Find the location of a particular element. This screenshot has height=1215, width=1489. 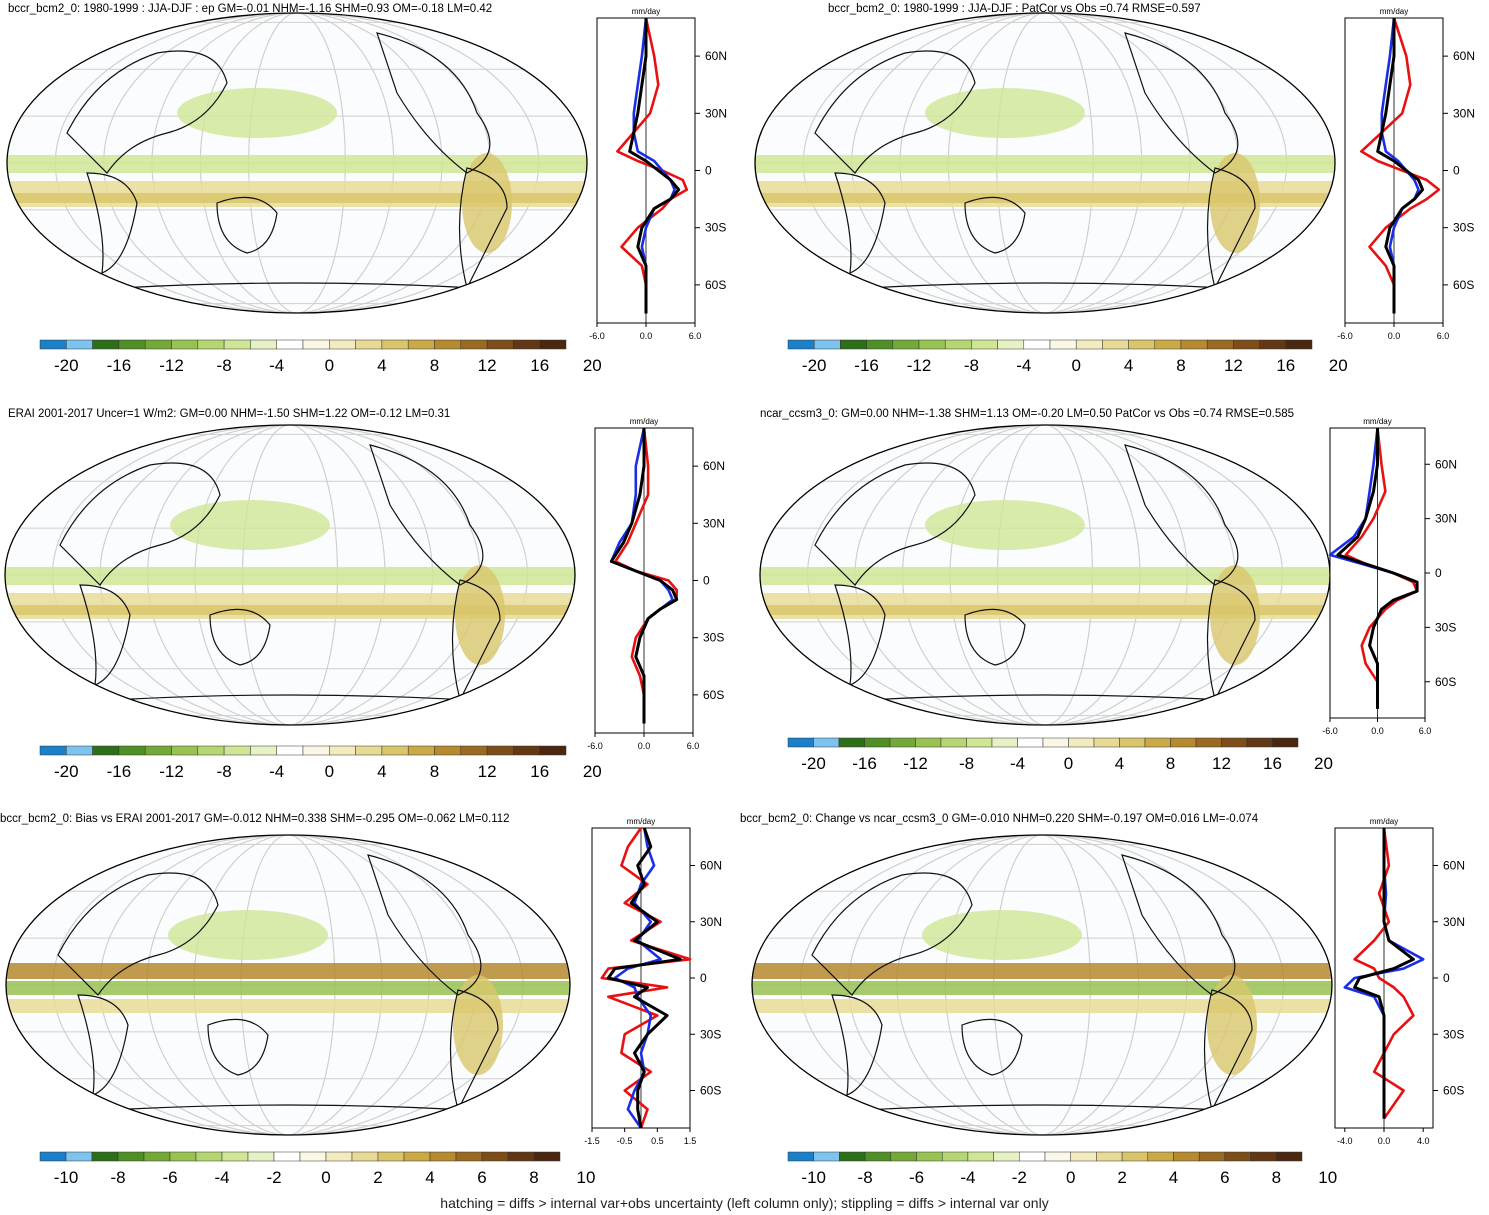

africa-outline is located at coordinates (860, 635).